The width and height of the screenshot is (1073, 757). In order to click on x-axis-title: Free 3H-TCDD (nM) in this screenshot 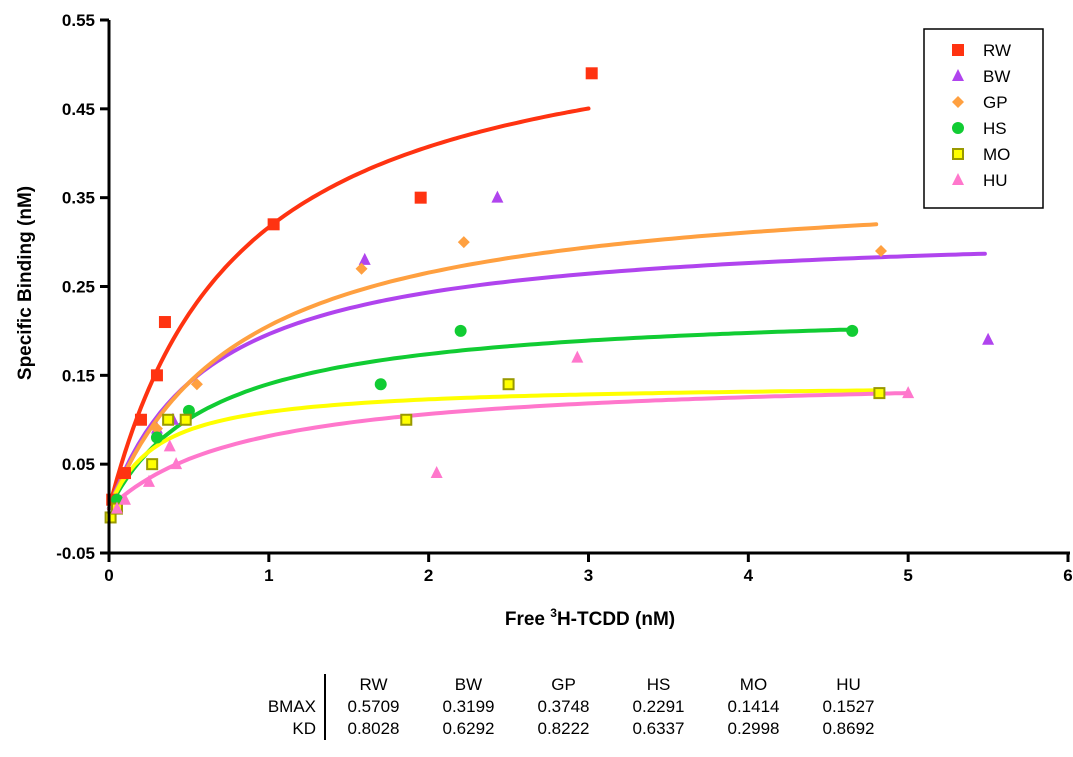, I will do `click(590, 618)`.